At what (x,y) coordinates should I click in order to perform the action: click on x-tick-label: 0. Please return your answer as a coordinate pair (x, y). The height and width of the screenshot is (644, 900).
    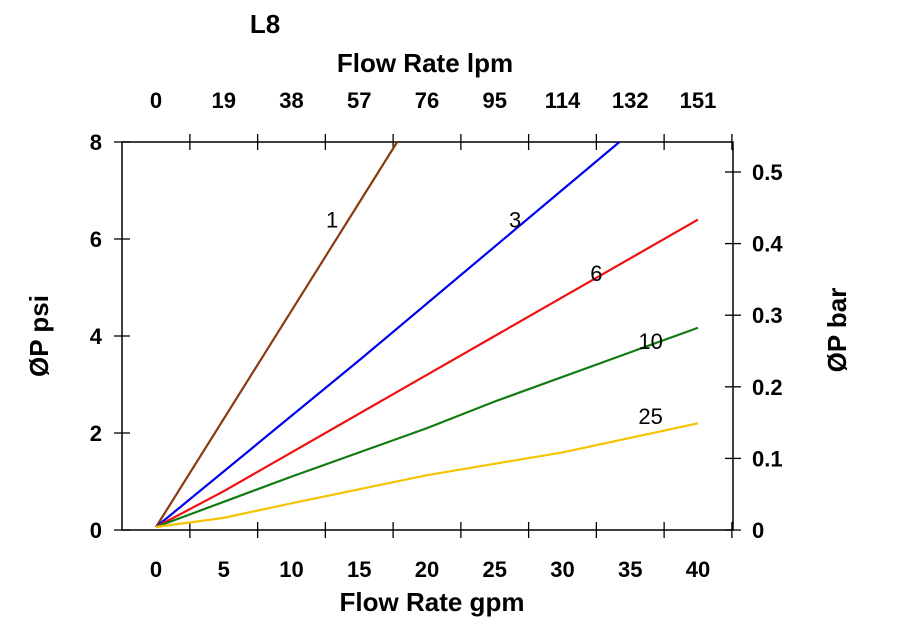
    Looking at the image, I should click on (156, 569).